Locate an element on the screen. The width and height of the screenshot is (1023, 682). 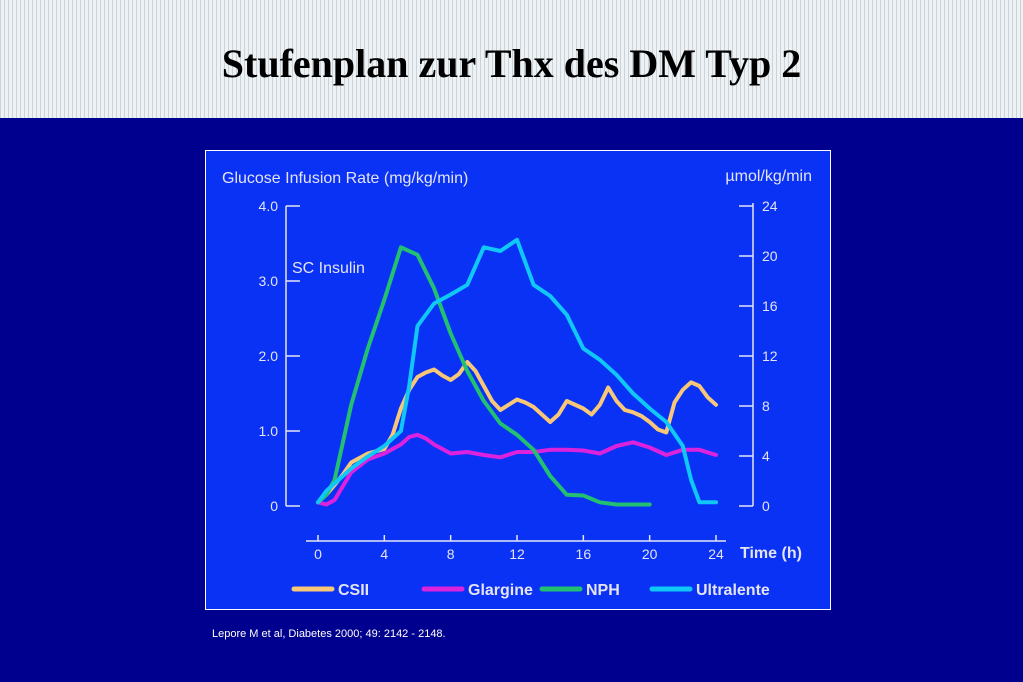
left-axis-title: Glucose Infusion Rate (mg/kg/min) is located at coordinates (345, 178).